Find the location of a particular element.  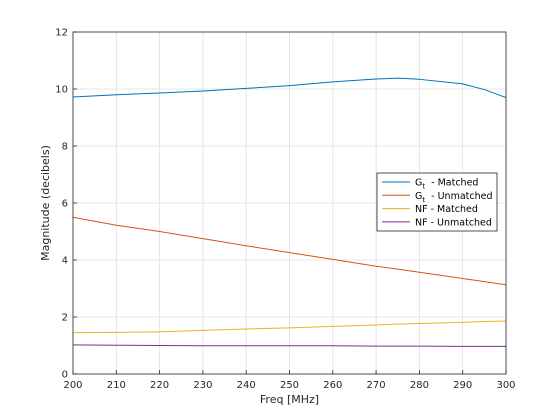

x-tick-label: 270 is located at coordinates (376, 385).